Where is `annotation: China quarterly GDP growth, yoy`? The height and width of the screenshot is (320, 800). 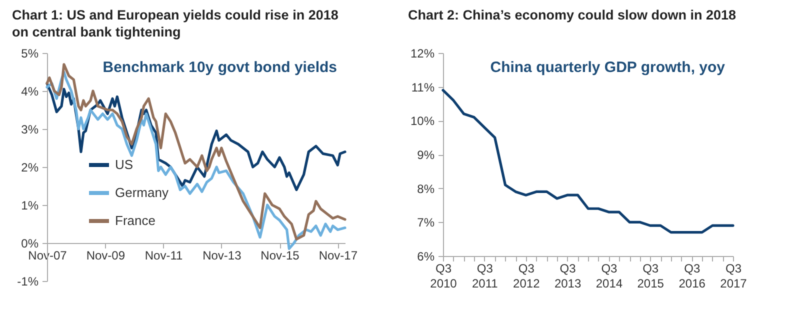 annotation: China quarterly GDP growth, yoy is located at coordinates (608, 67).